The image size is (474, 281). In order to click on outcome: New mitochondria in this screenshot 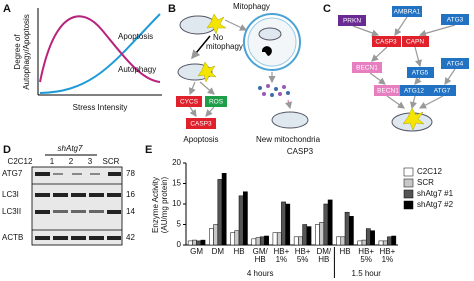, I will do `click(288, 139)`.